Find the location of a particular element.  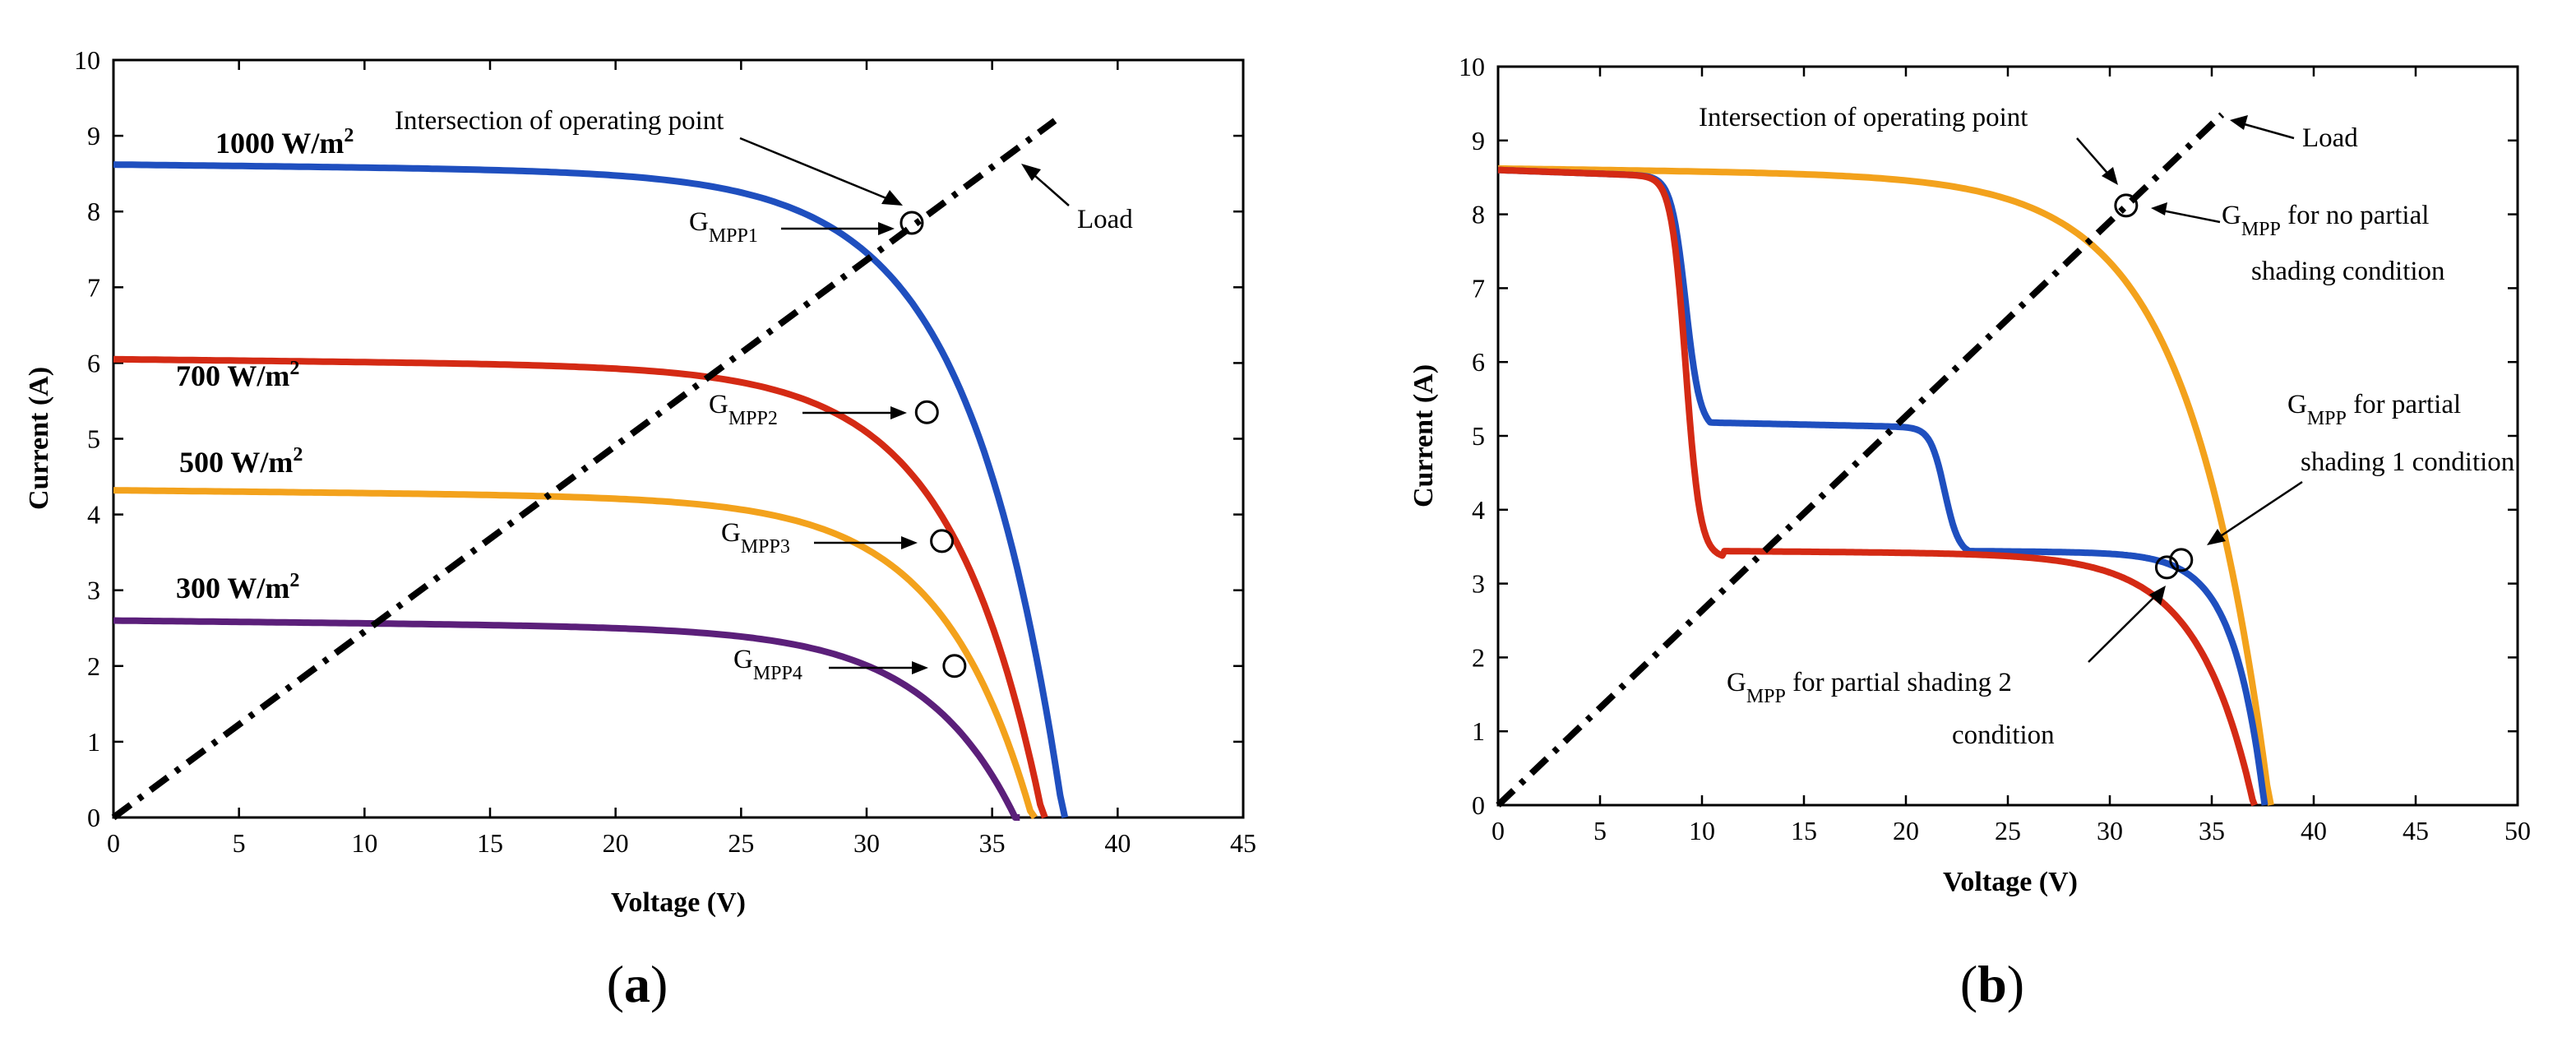

x-tick-label: 50 is located at coordinates (2517, 830).